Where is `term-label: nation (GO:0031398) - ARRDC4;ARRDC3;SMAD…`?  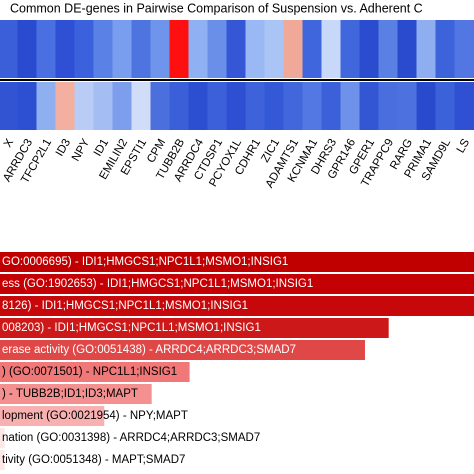 term-label: nation (GO:0031398) - ARRDC4;ARRDC3;SMAD… is located at coordinates (131, 438).